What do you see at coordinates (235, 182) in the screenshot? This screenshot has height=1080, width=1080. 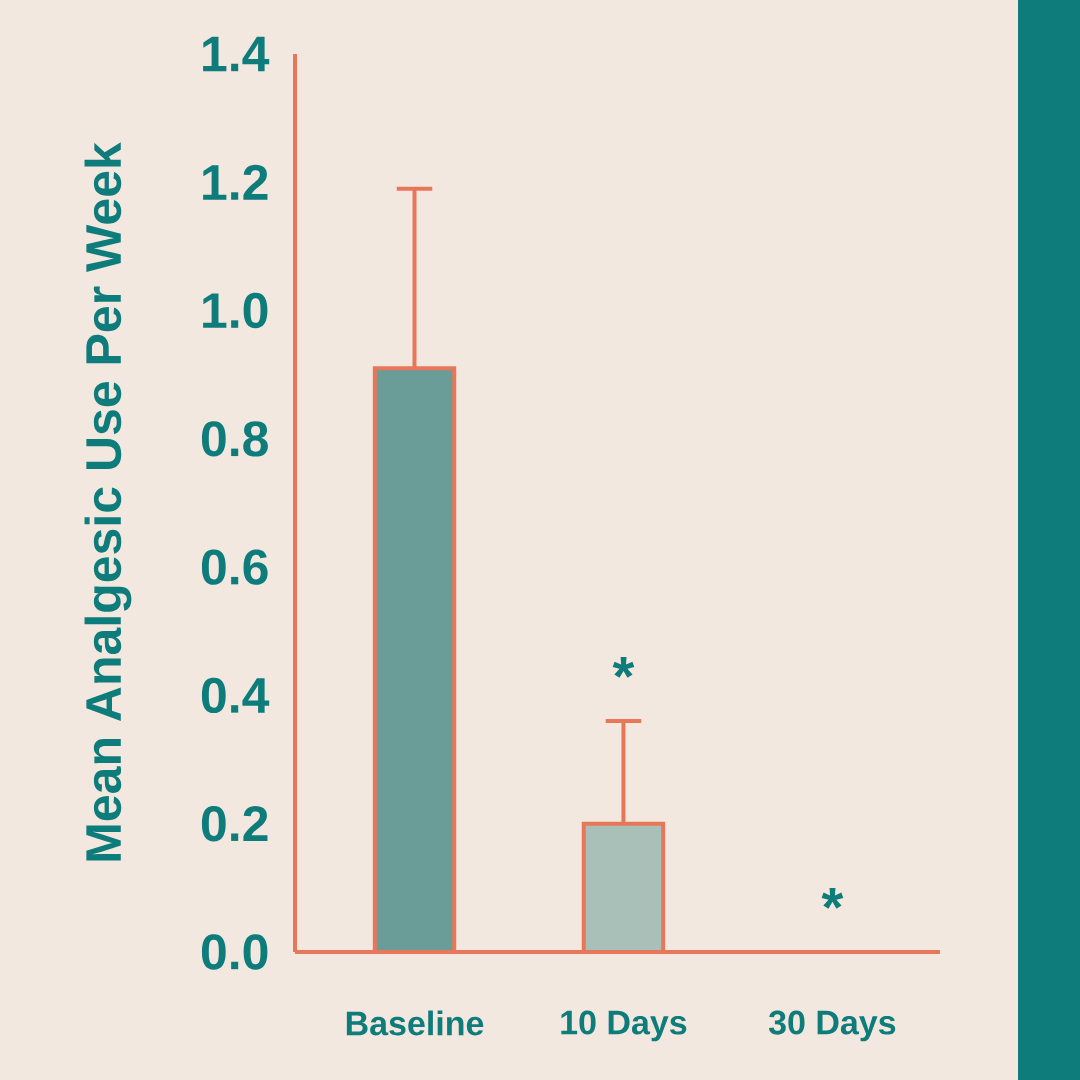 I see `y-tick-label: 1.2` at bounding box center [235, 182].